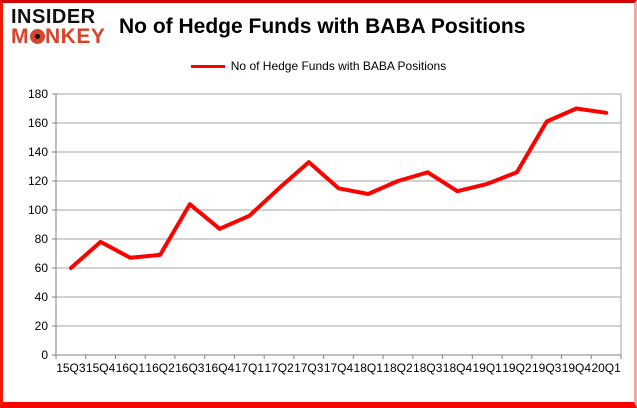  I want to click on insider-monkey-logo: INSIDER M NKEY, so click(66, 27).